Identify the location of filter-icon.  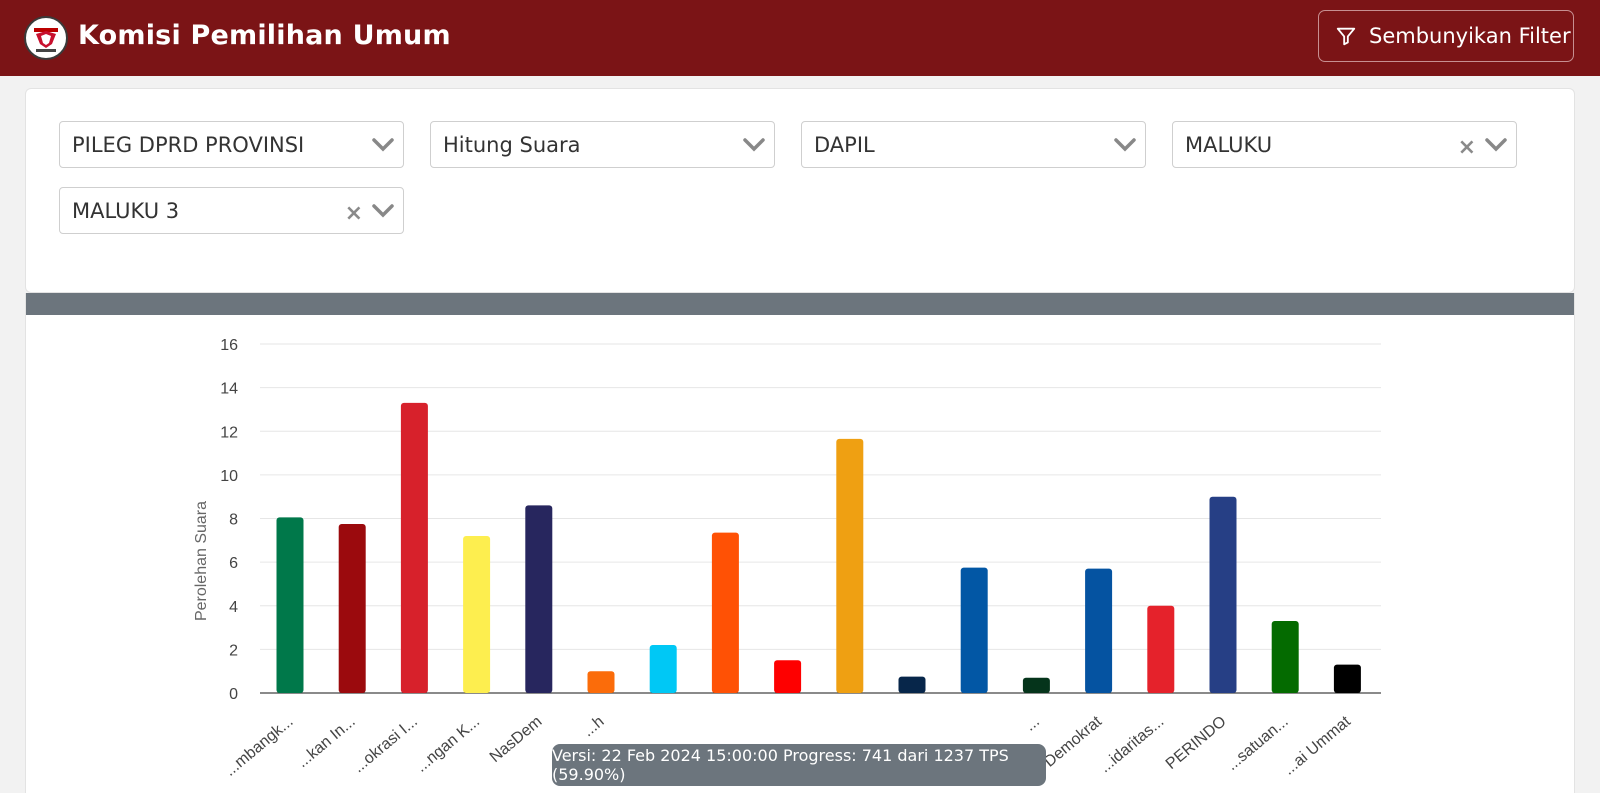
(1346, 36).